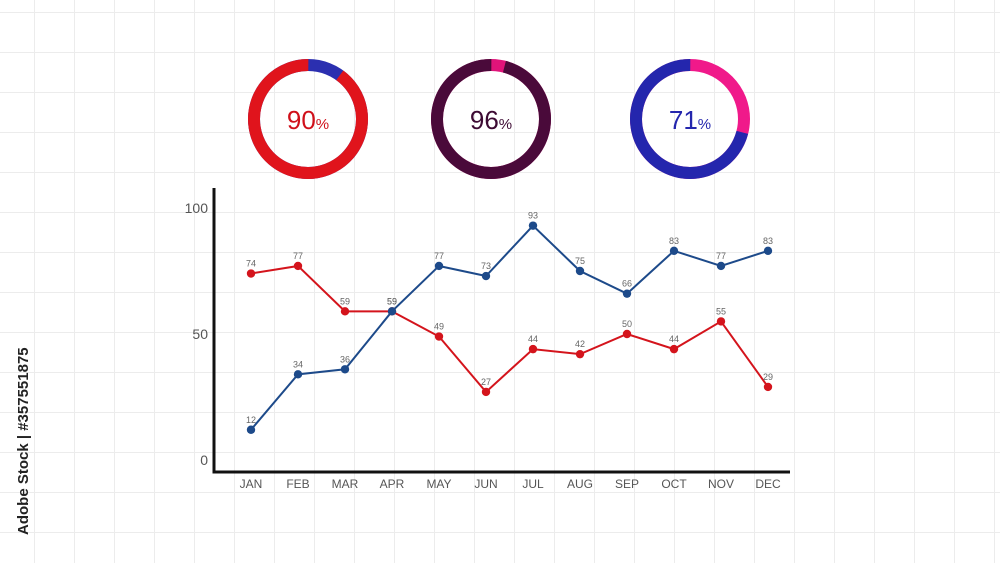 The height and width of the screenshot is (563, 1000). I want to click on data-label: 50, so click(627, 324).